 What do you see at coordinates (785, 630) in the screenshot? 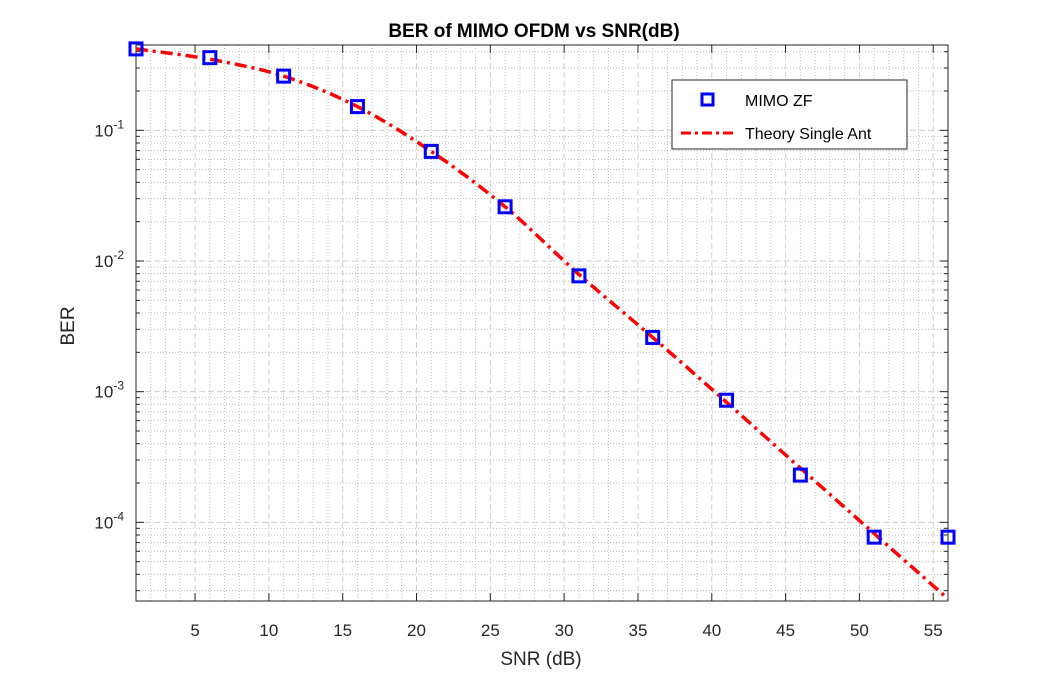
I see `x-tick-label: 45` at bounding box center [785, 630].